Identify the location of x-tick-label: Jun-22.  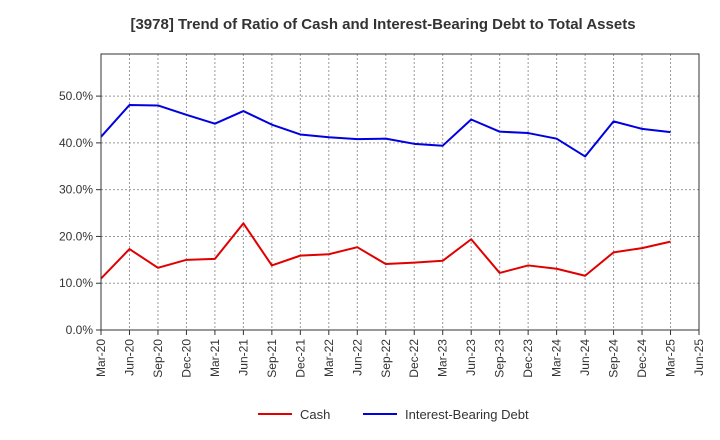
(357, 357).